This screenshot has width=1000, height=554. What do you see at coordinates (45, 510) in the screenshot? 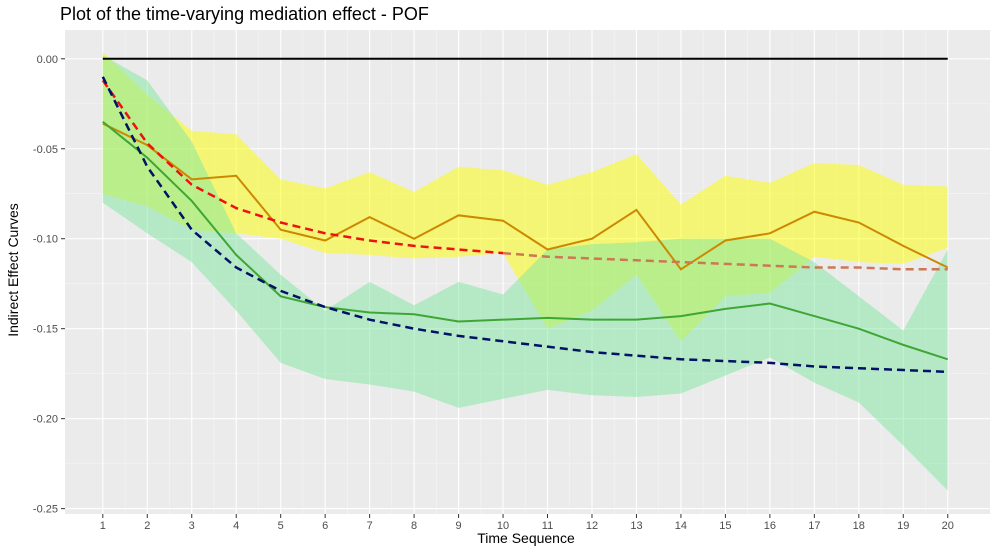
I see `y-tick-label: -0.25` at bounding box center [45, 510].